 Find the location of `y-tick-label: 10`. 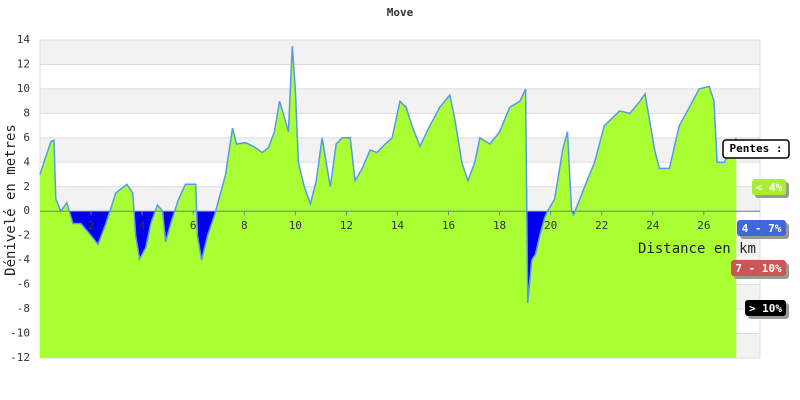

y-tick-label: 10 is located at coordinates (23, 88).